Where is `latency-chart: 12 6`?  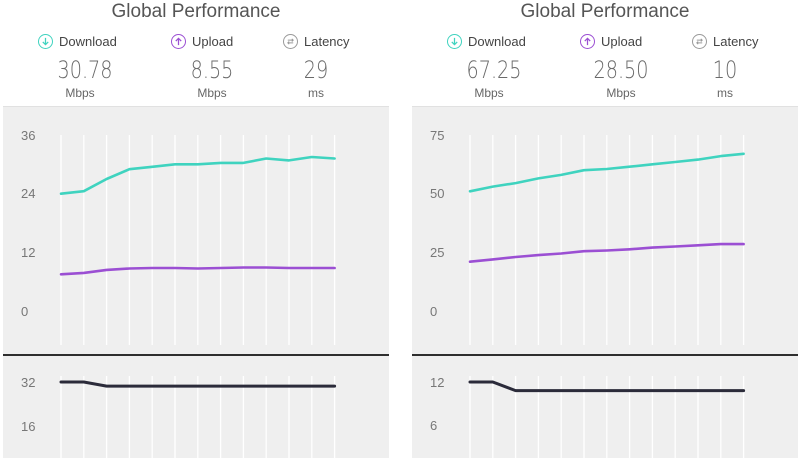 latency-chart: 12 6 is located at coordinates (588, 416).